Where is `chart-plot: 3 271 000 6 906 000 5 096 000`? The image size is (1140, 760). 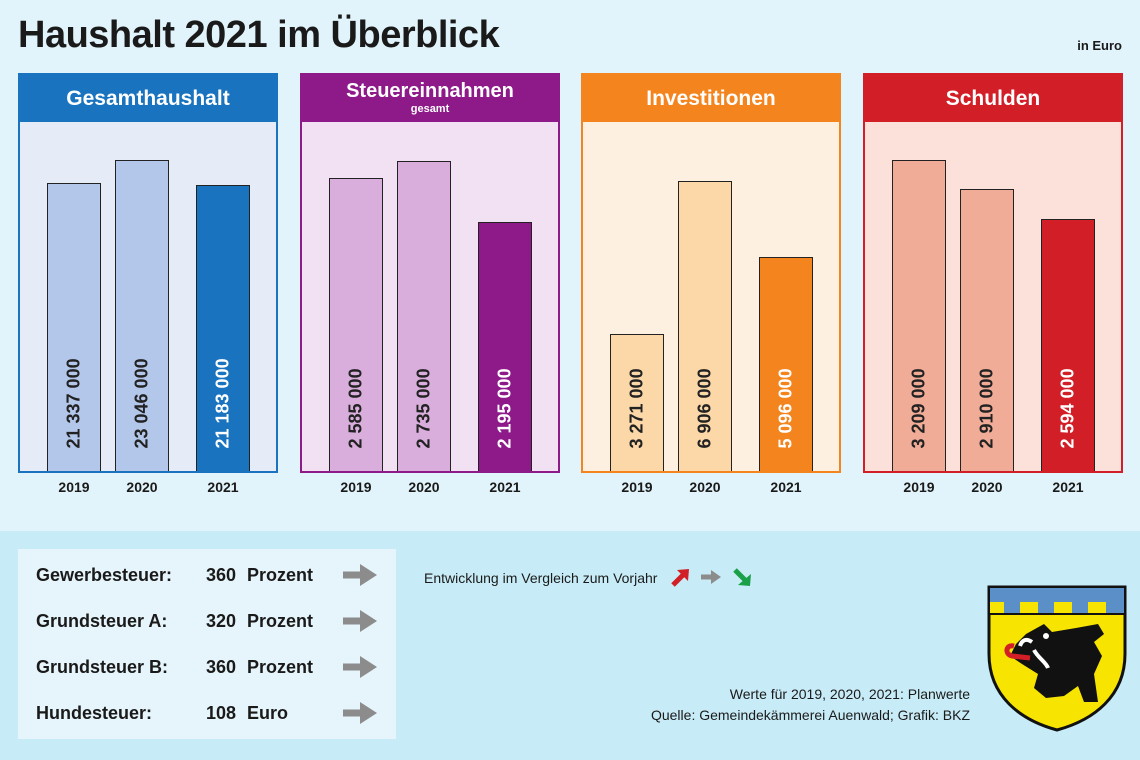
chart-plot: 3 271 000 6 906 000 5 096 000 is located at coordinates (711, 296).